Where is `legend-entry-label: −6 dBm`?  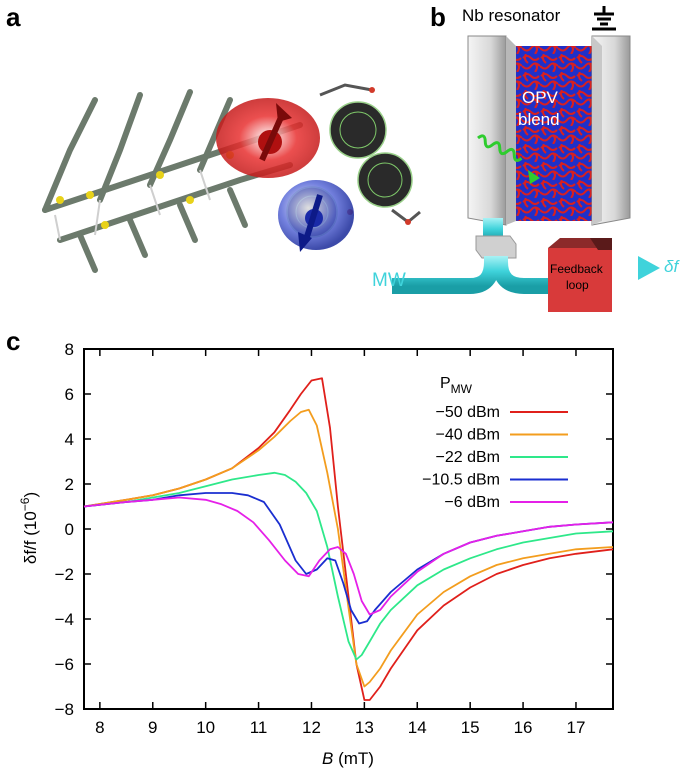 legend-entry-label: −6 dBm is located at coordinates (472, 502).